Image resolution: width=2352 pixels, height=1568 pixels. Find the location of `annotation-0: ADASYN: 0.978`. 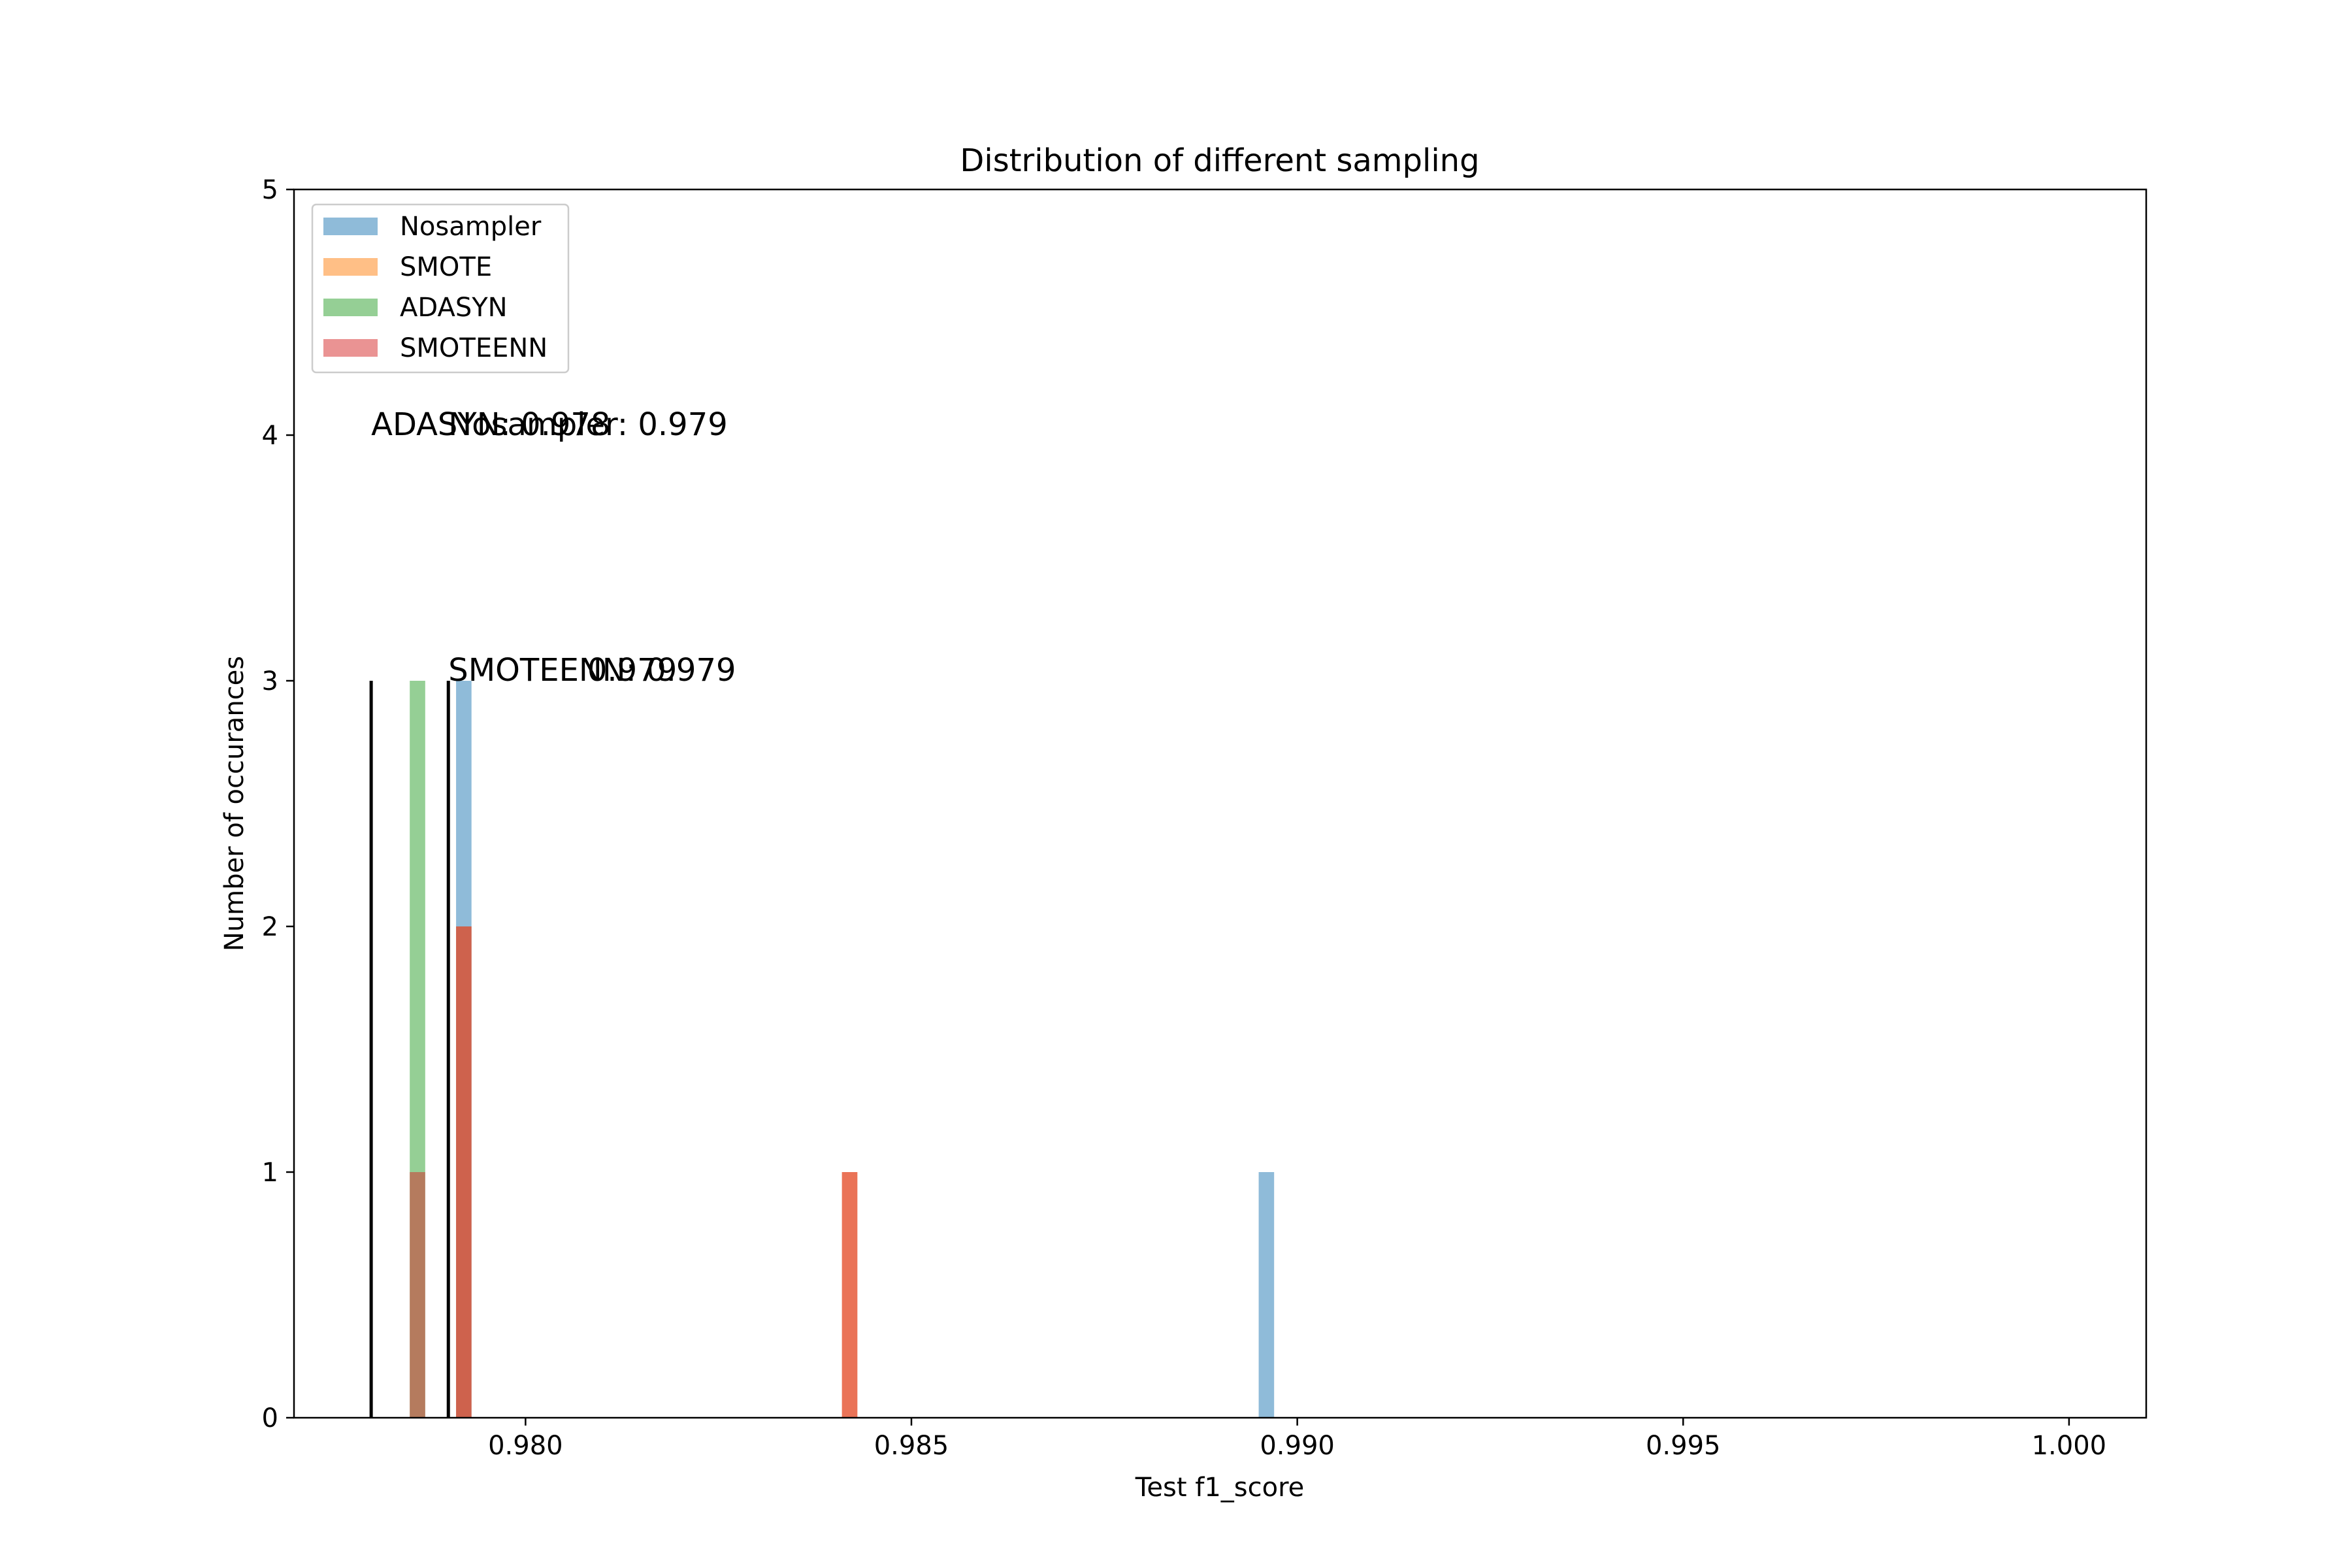

annotation-0: ADASYN: 0.978 is located at coordinates (490, 424).